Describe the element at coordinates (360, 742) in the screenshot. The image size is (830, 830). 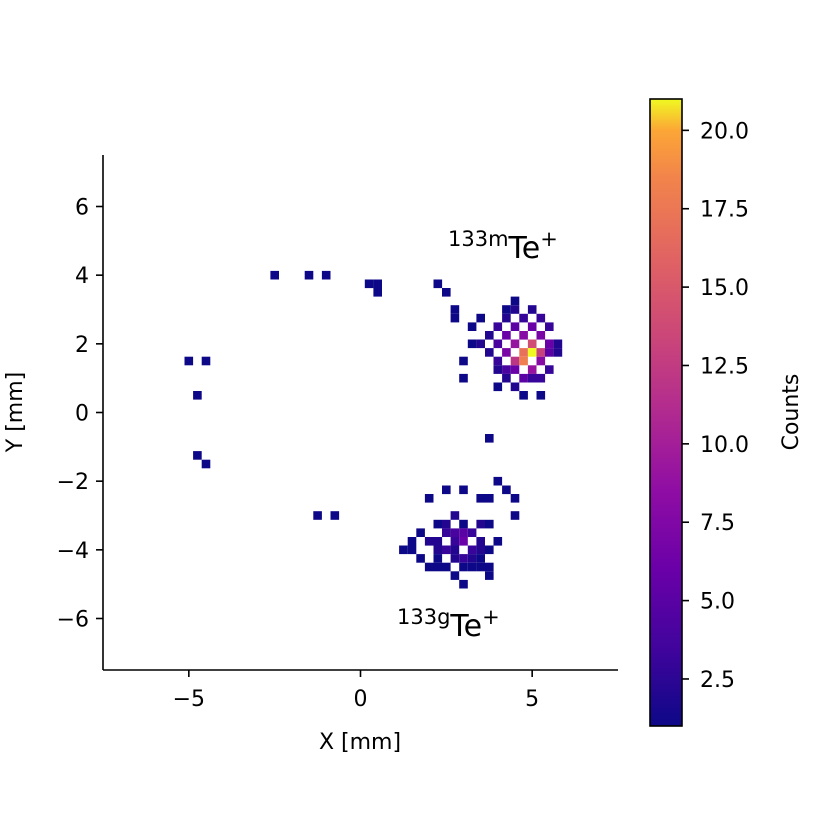
I see `x-axis-label: X [mm]` at that location.